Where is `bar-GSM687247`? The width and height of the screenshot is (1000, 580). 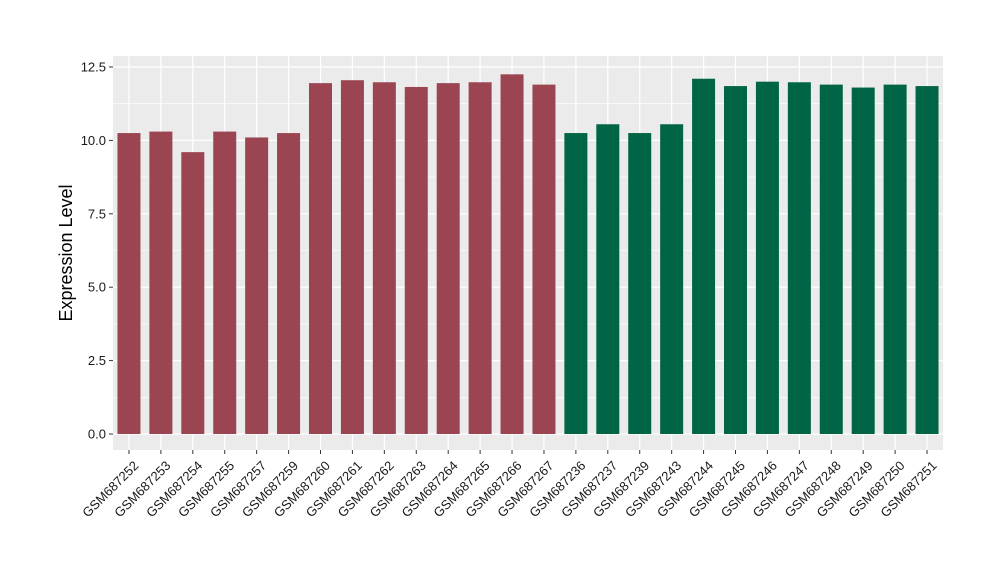 bar-GSM687247 is located at coordinates (799, 258).